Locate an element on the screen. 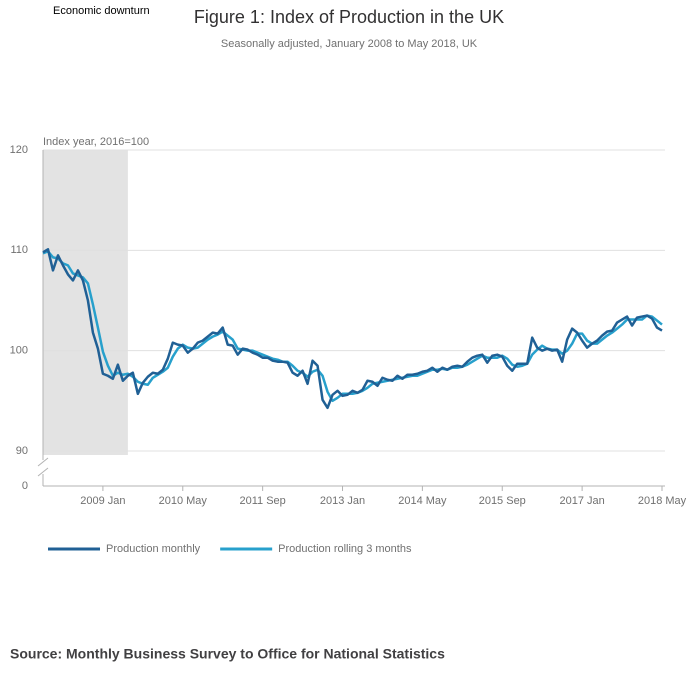 The image size is (700, 682). x-tick-label: 2013 Jan is located at coordinates (342, 501).